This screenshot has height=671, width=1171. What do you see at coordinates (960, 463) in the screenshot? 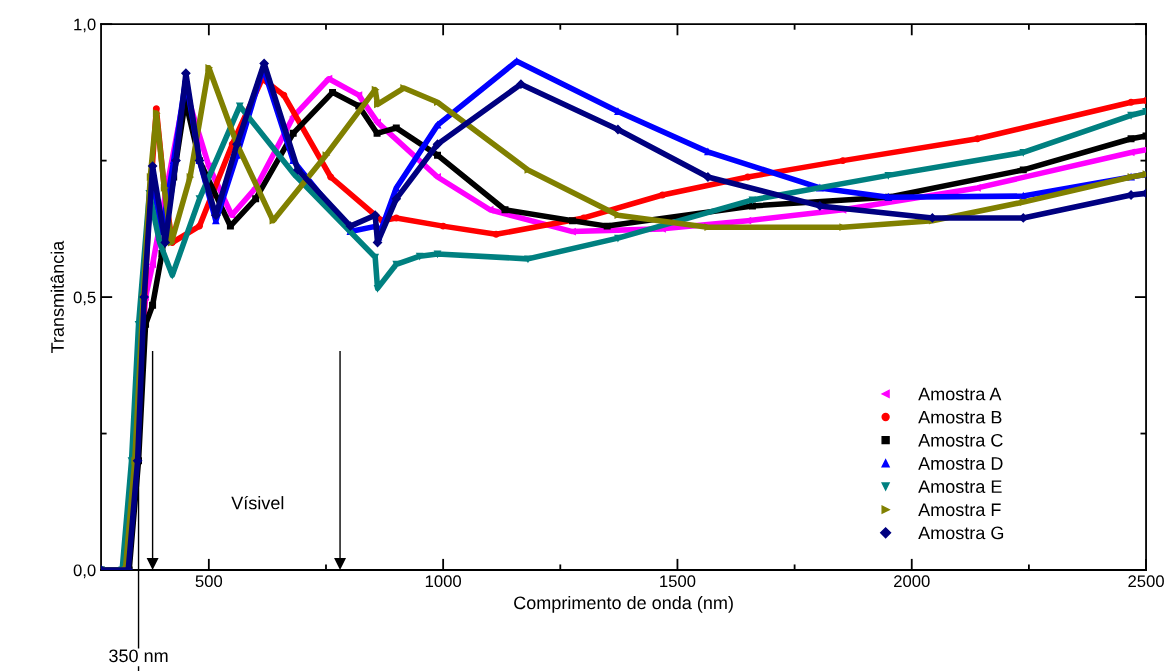
I see `legend-label: Amostra D` at bounding box center [960, 463].